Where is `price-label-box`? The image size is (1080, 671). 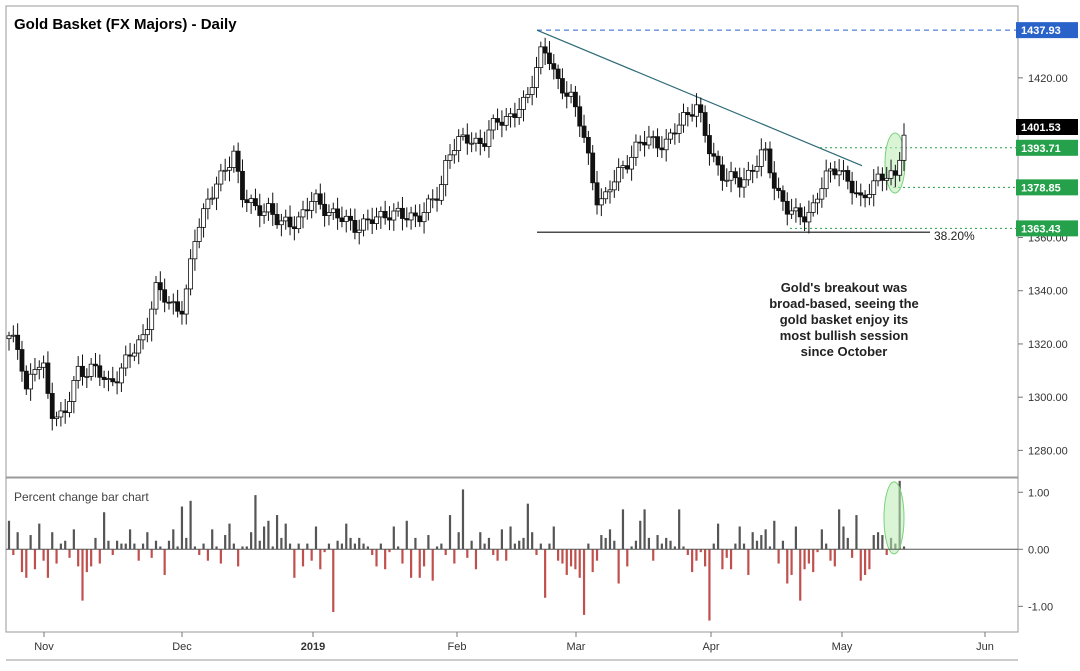
price-label-box is located at coordinates (1047, 30).